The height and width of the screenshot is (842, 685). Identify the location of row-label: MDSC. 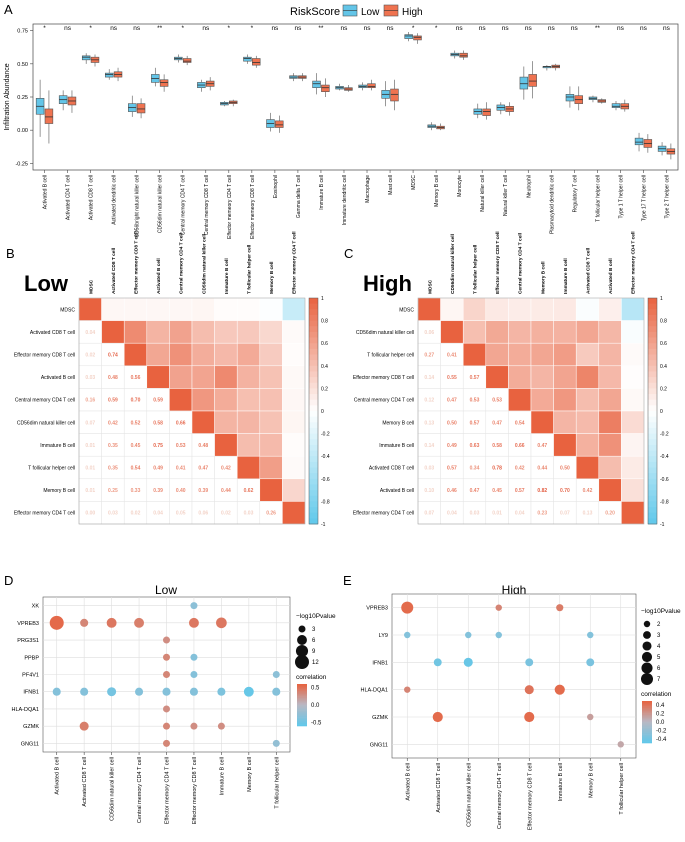
(67, 310).